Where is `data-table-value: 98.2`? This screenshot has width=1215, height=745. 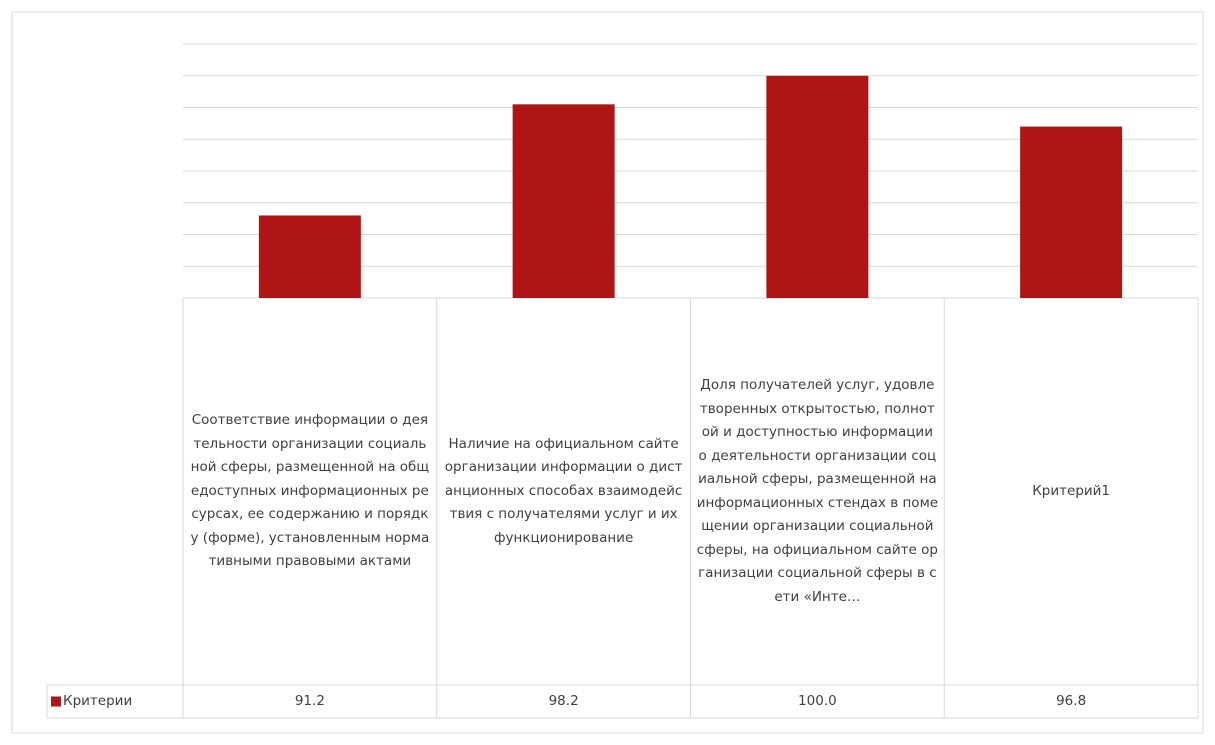 data-table-value: 98.2 is located at coordinates (563, 700).